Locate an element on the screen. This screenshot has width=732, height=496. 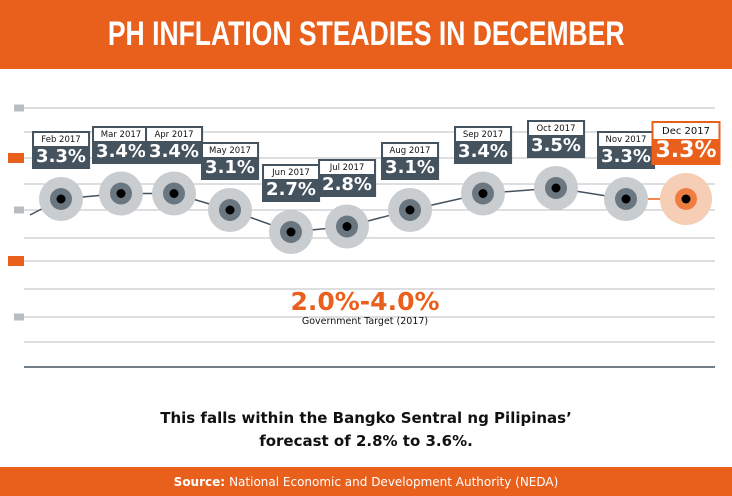
data-label: Mar 2017 3.4% is located at coordinates (121, 144).